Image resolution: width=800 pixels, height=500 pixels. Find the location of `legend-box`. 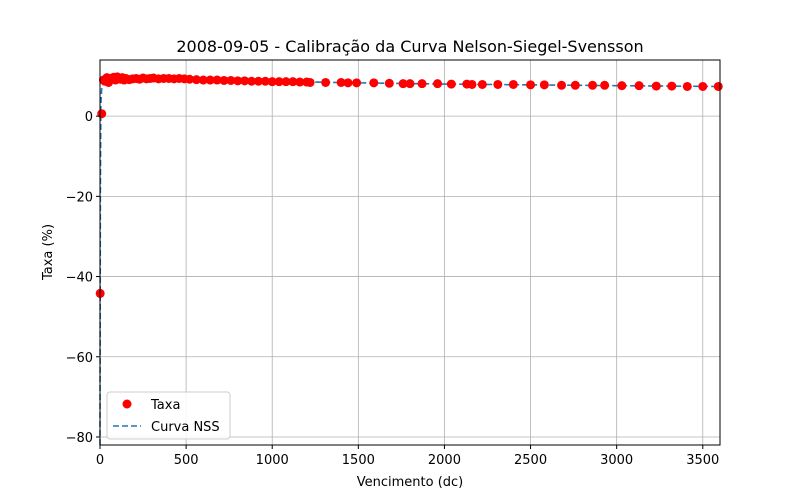

legend-box is located at coordinates (168, 415).